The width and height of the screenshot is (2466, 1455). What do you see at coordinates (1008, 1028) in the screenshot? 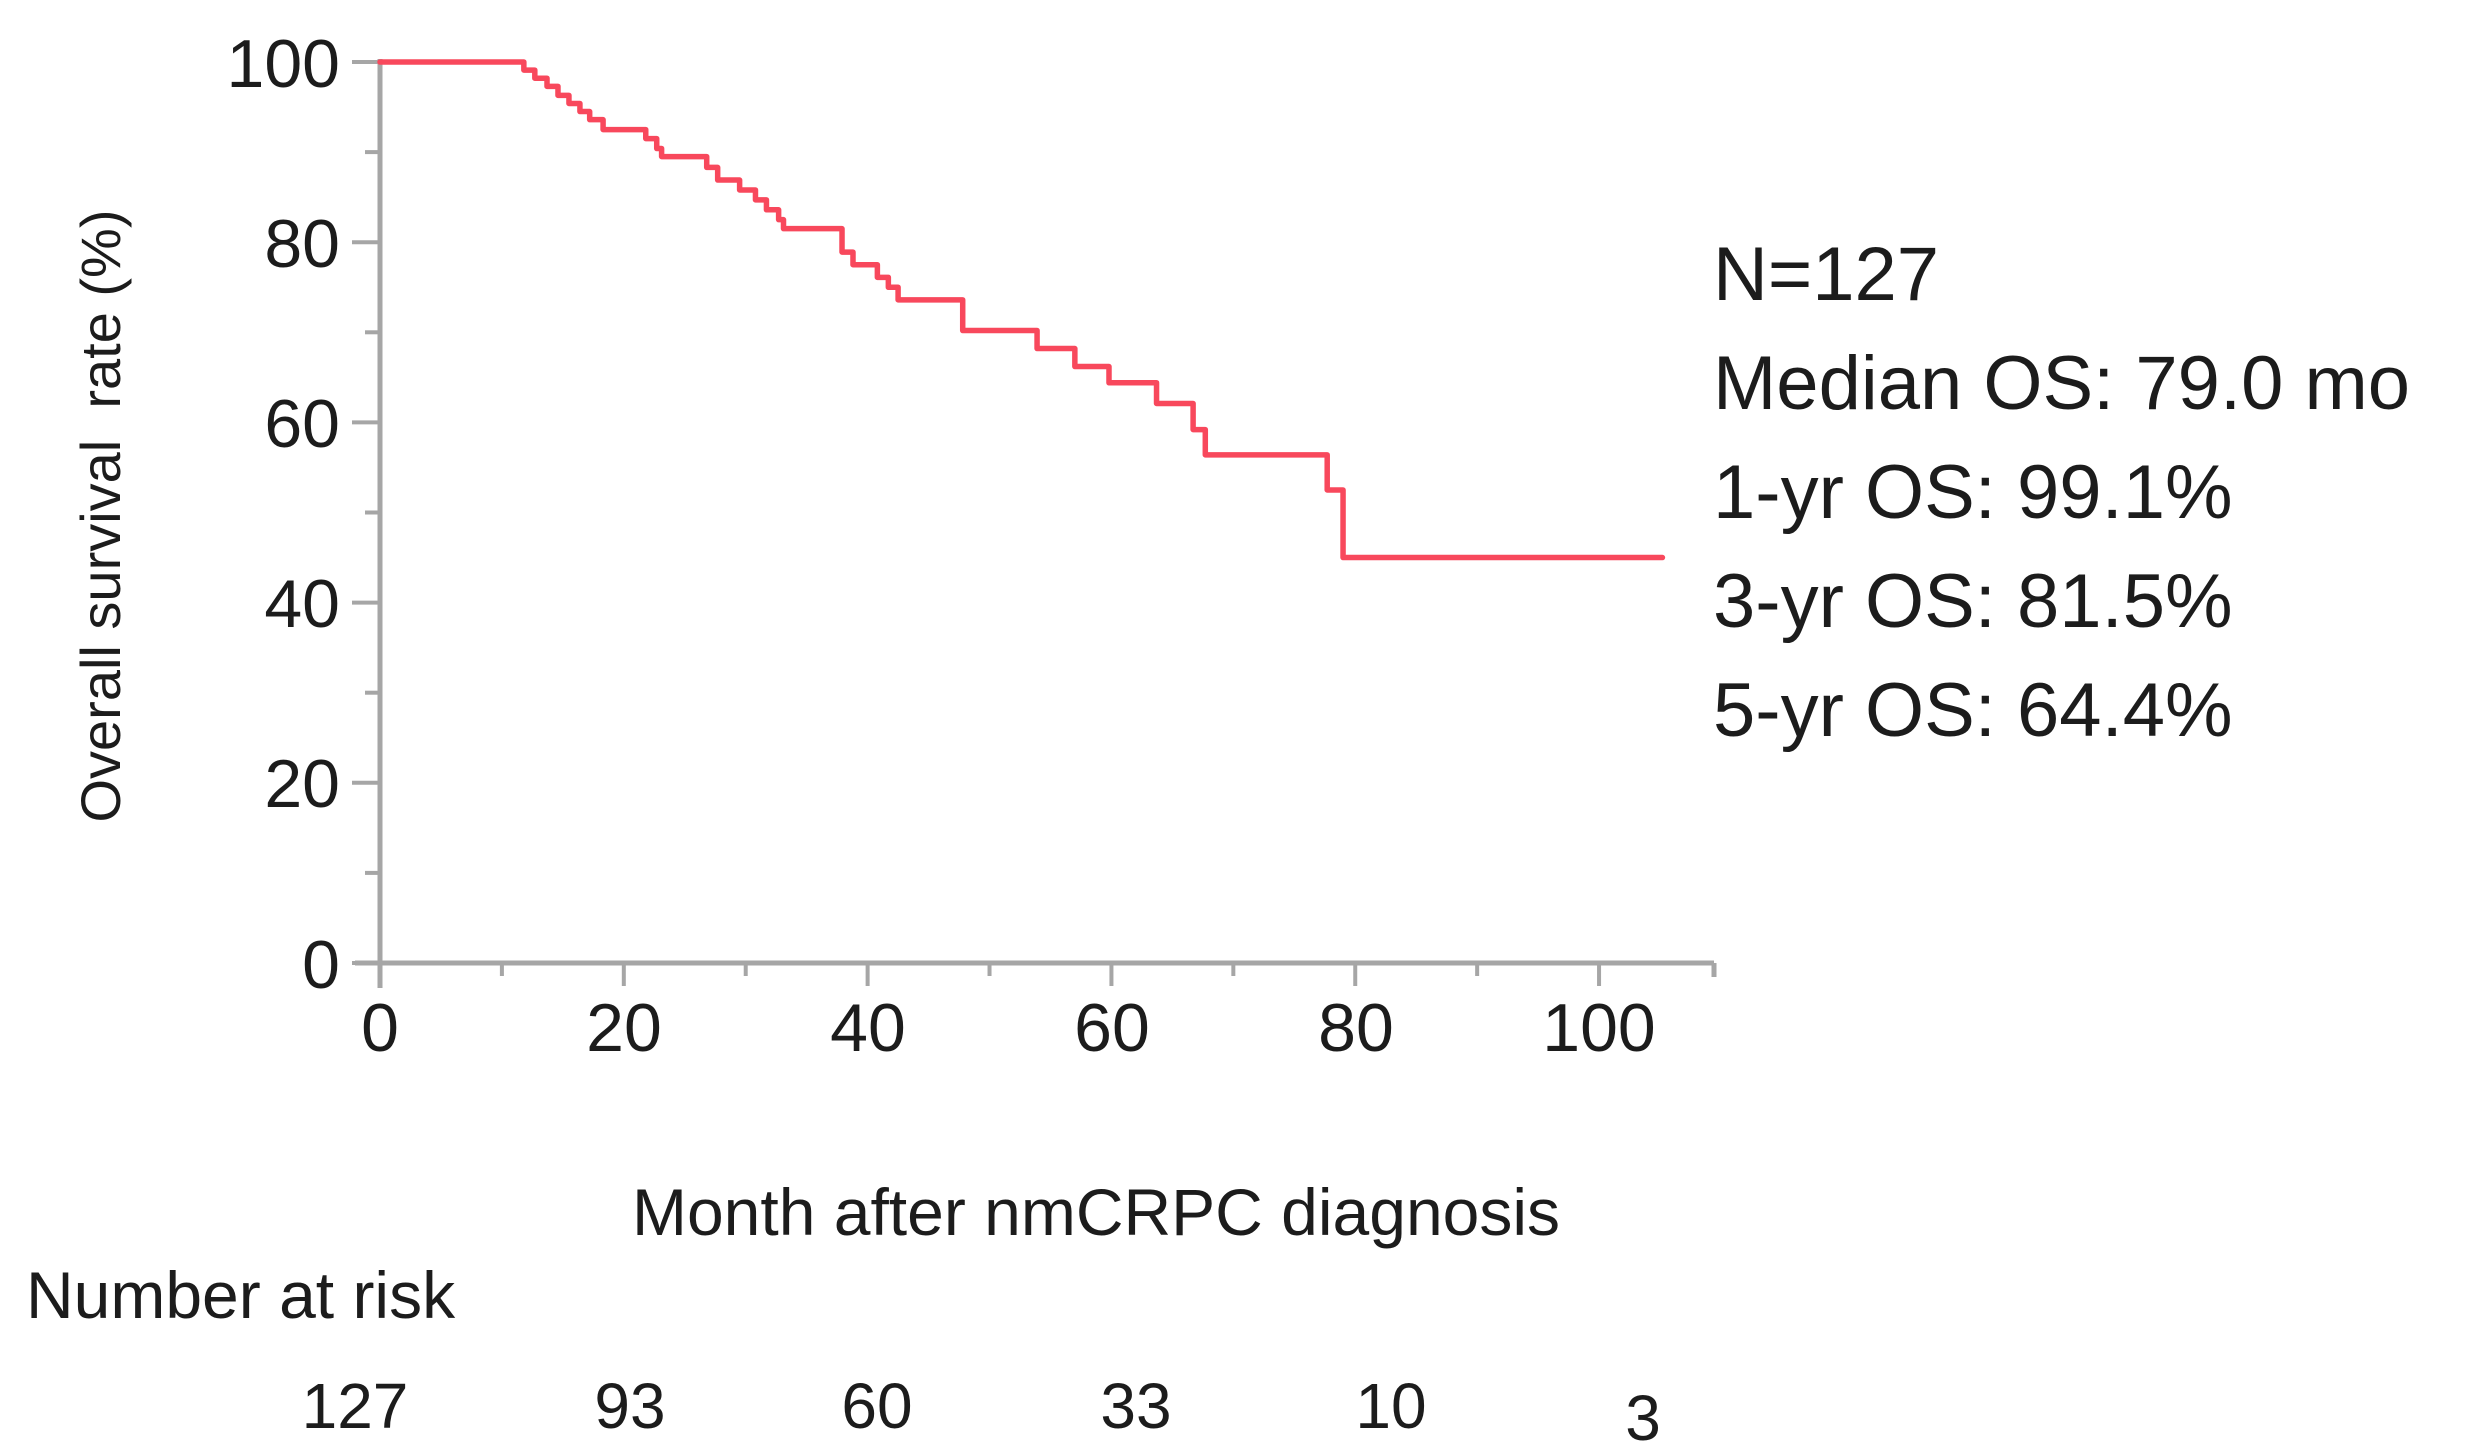
I see `x-tick-labels: 0 20 40 60 80 100` at bounding box center [1008, 1028].